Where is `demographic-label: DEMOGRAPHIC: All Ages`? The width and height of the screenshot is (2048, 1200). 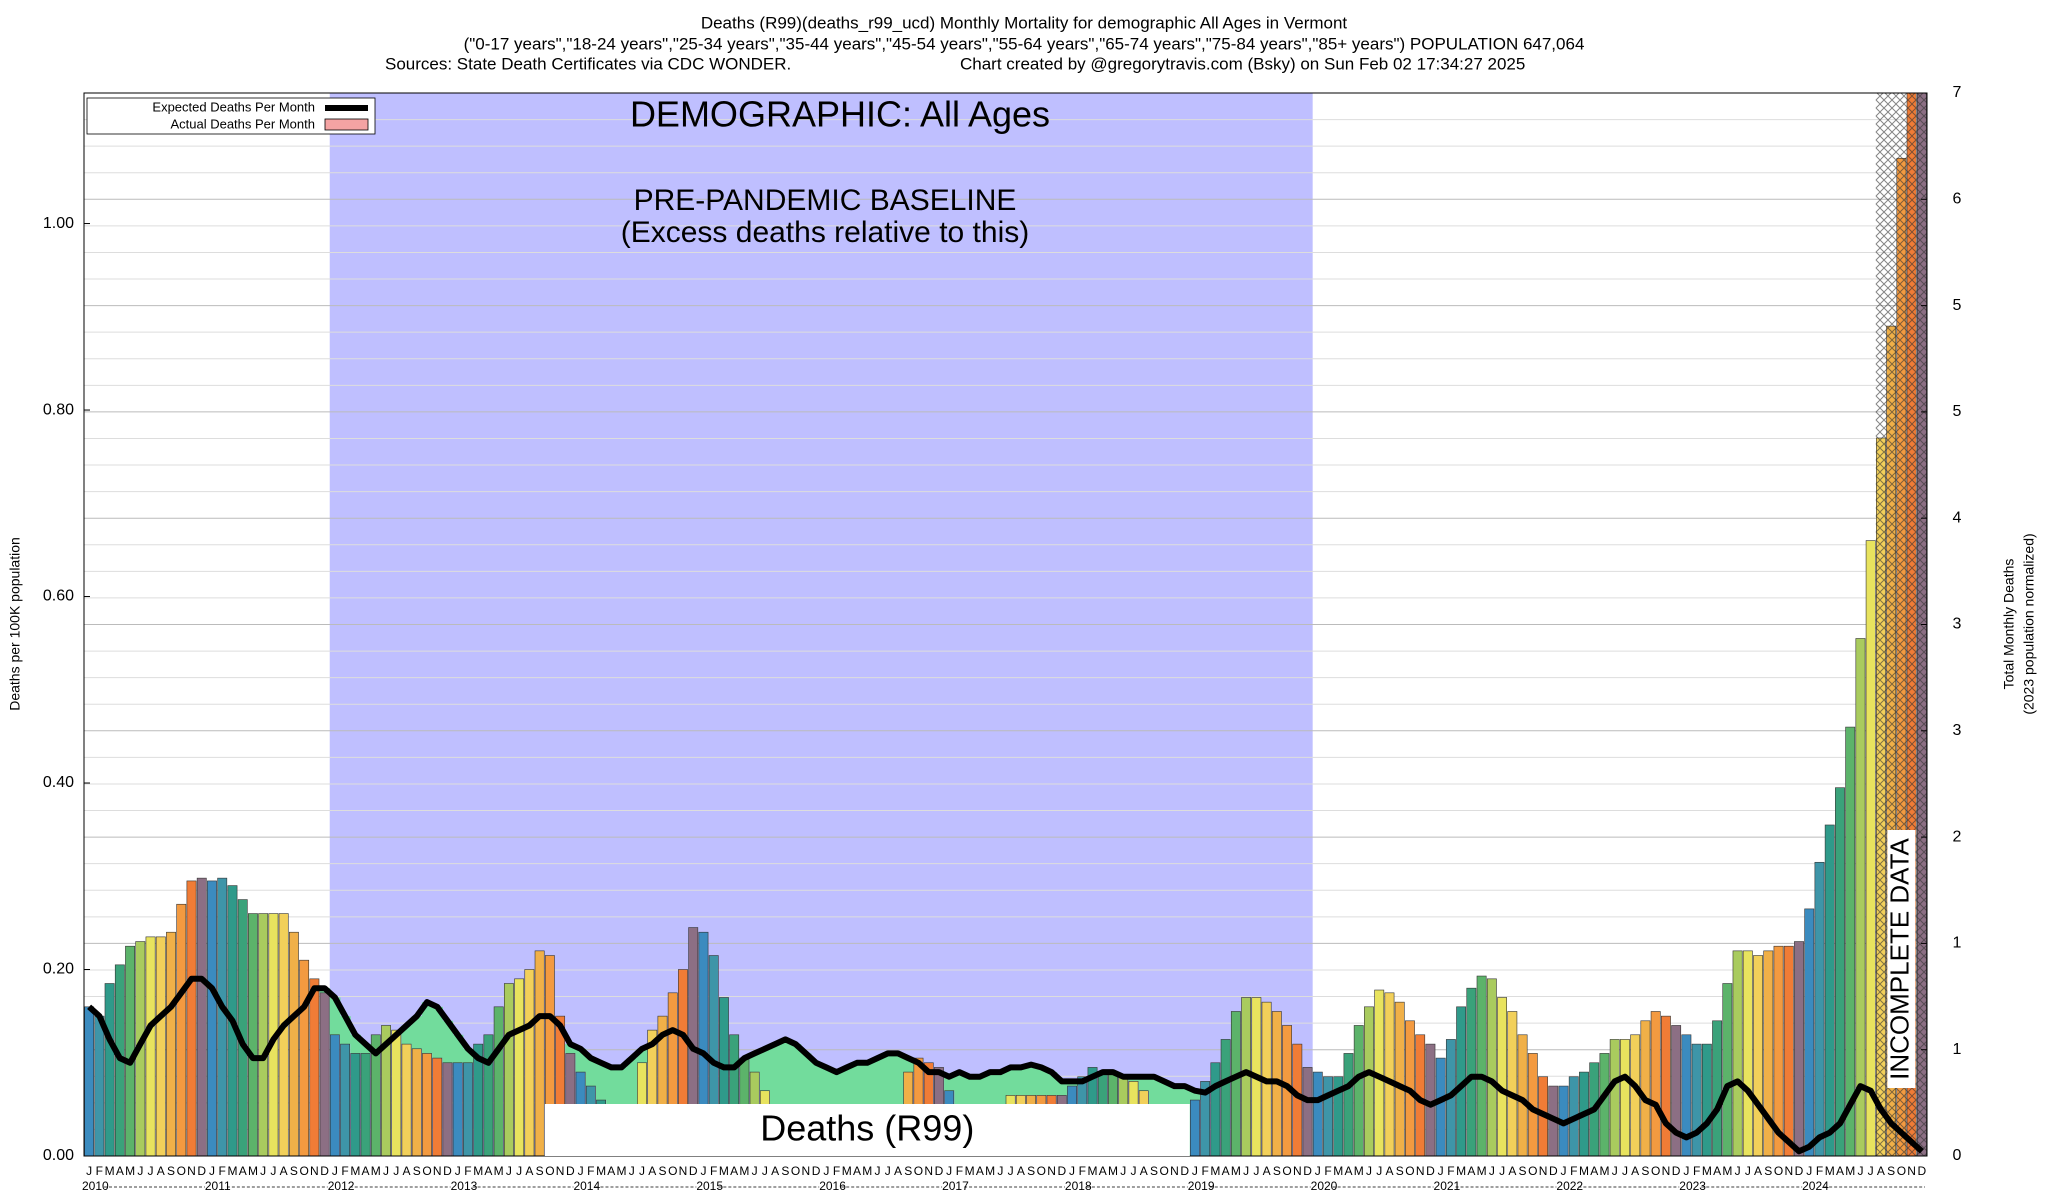
demographic-label: DEMOGRAPHIC: All Ages is located at coordinates (840, 114).